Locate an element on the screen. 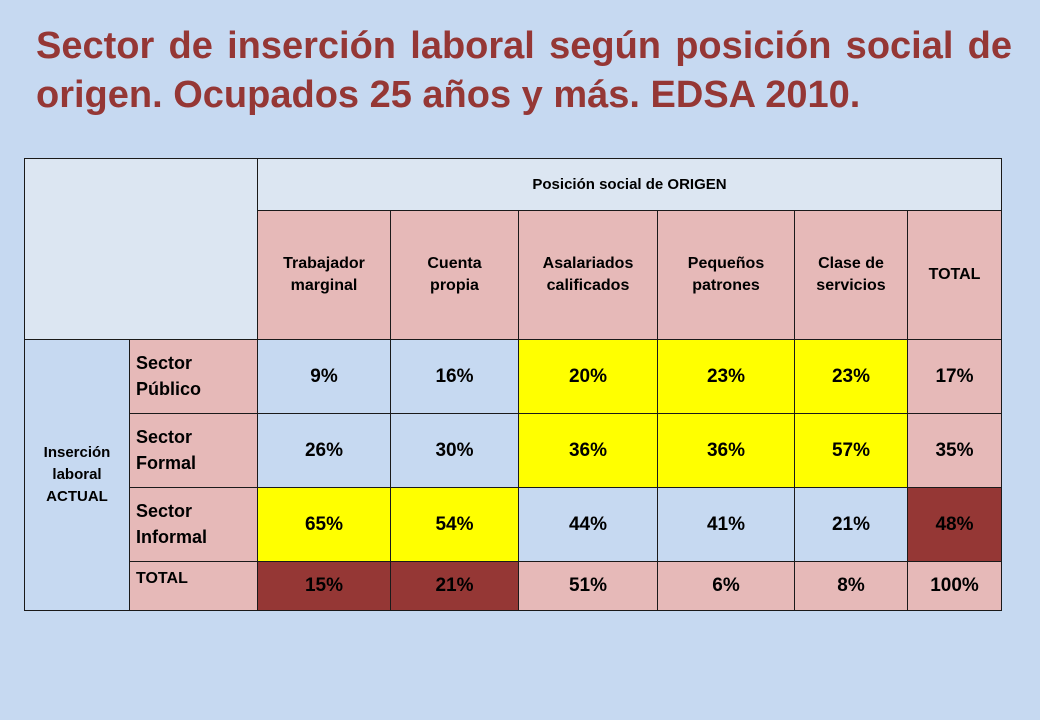 The image size is (1040, 720). row-group-label: Inserción laboral ACTUAL is located at coordinates (77, 475).